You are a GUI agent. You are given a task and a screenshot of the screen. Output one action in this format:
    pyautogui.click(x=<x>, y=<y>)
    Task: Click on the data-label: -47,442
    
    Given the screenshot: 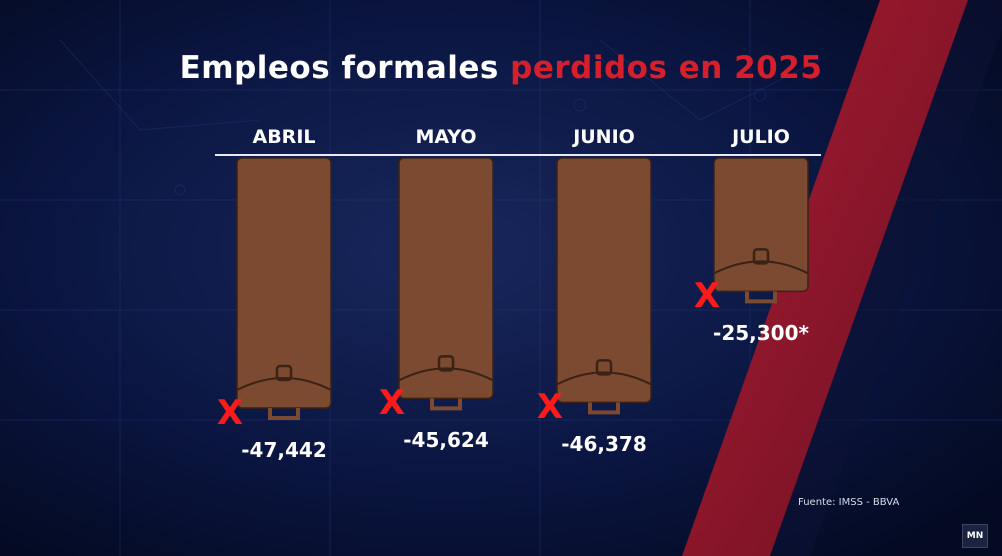 What is the action you would take?
    pyautogui.click(x=284, y=450)
    